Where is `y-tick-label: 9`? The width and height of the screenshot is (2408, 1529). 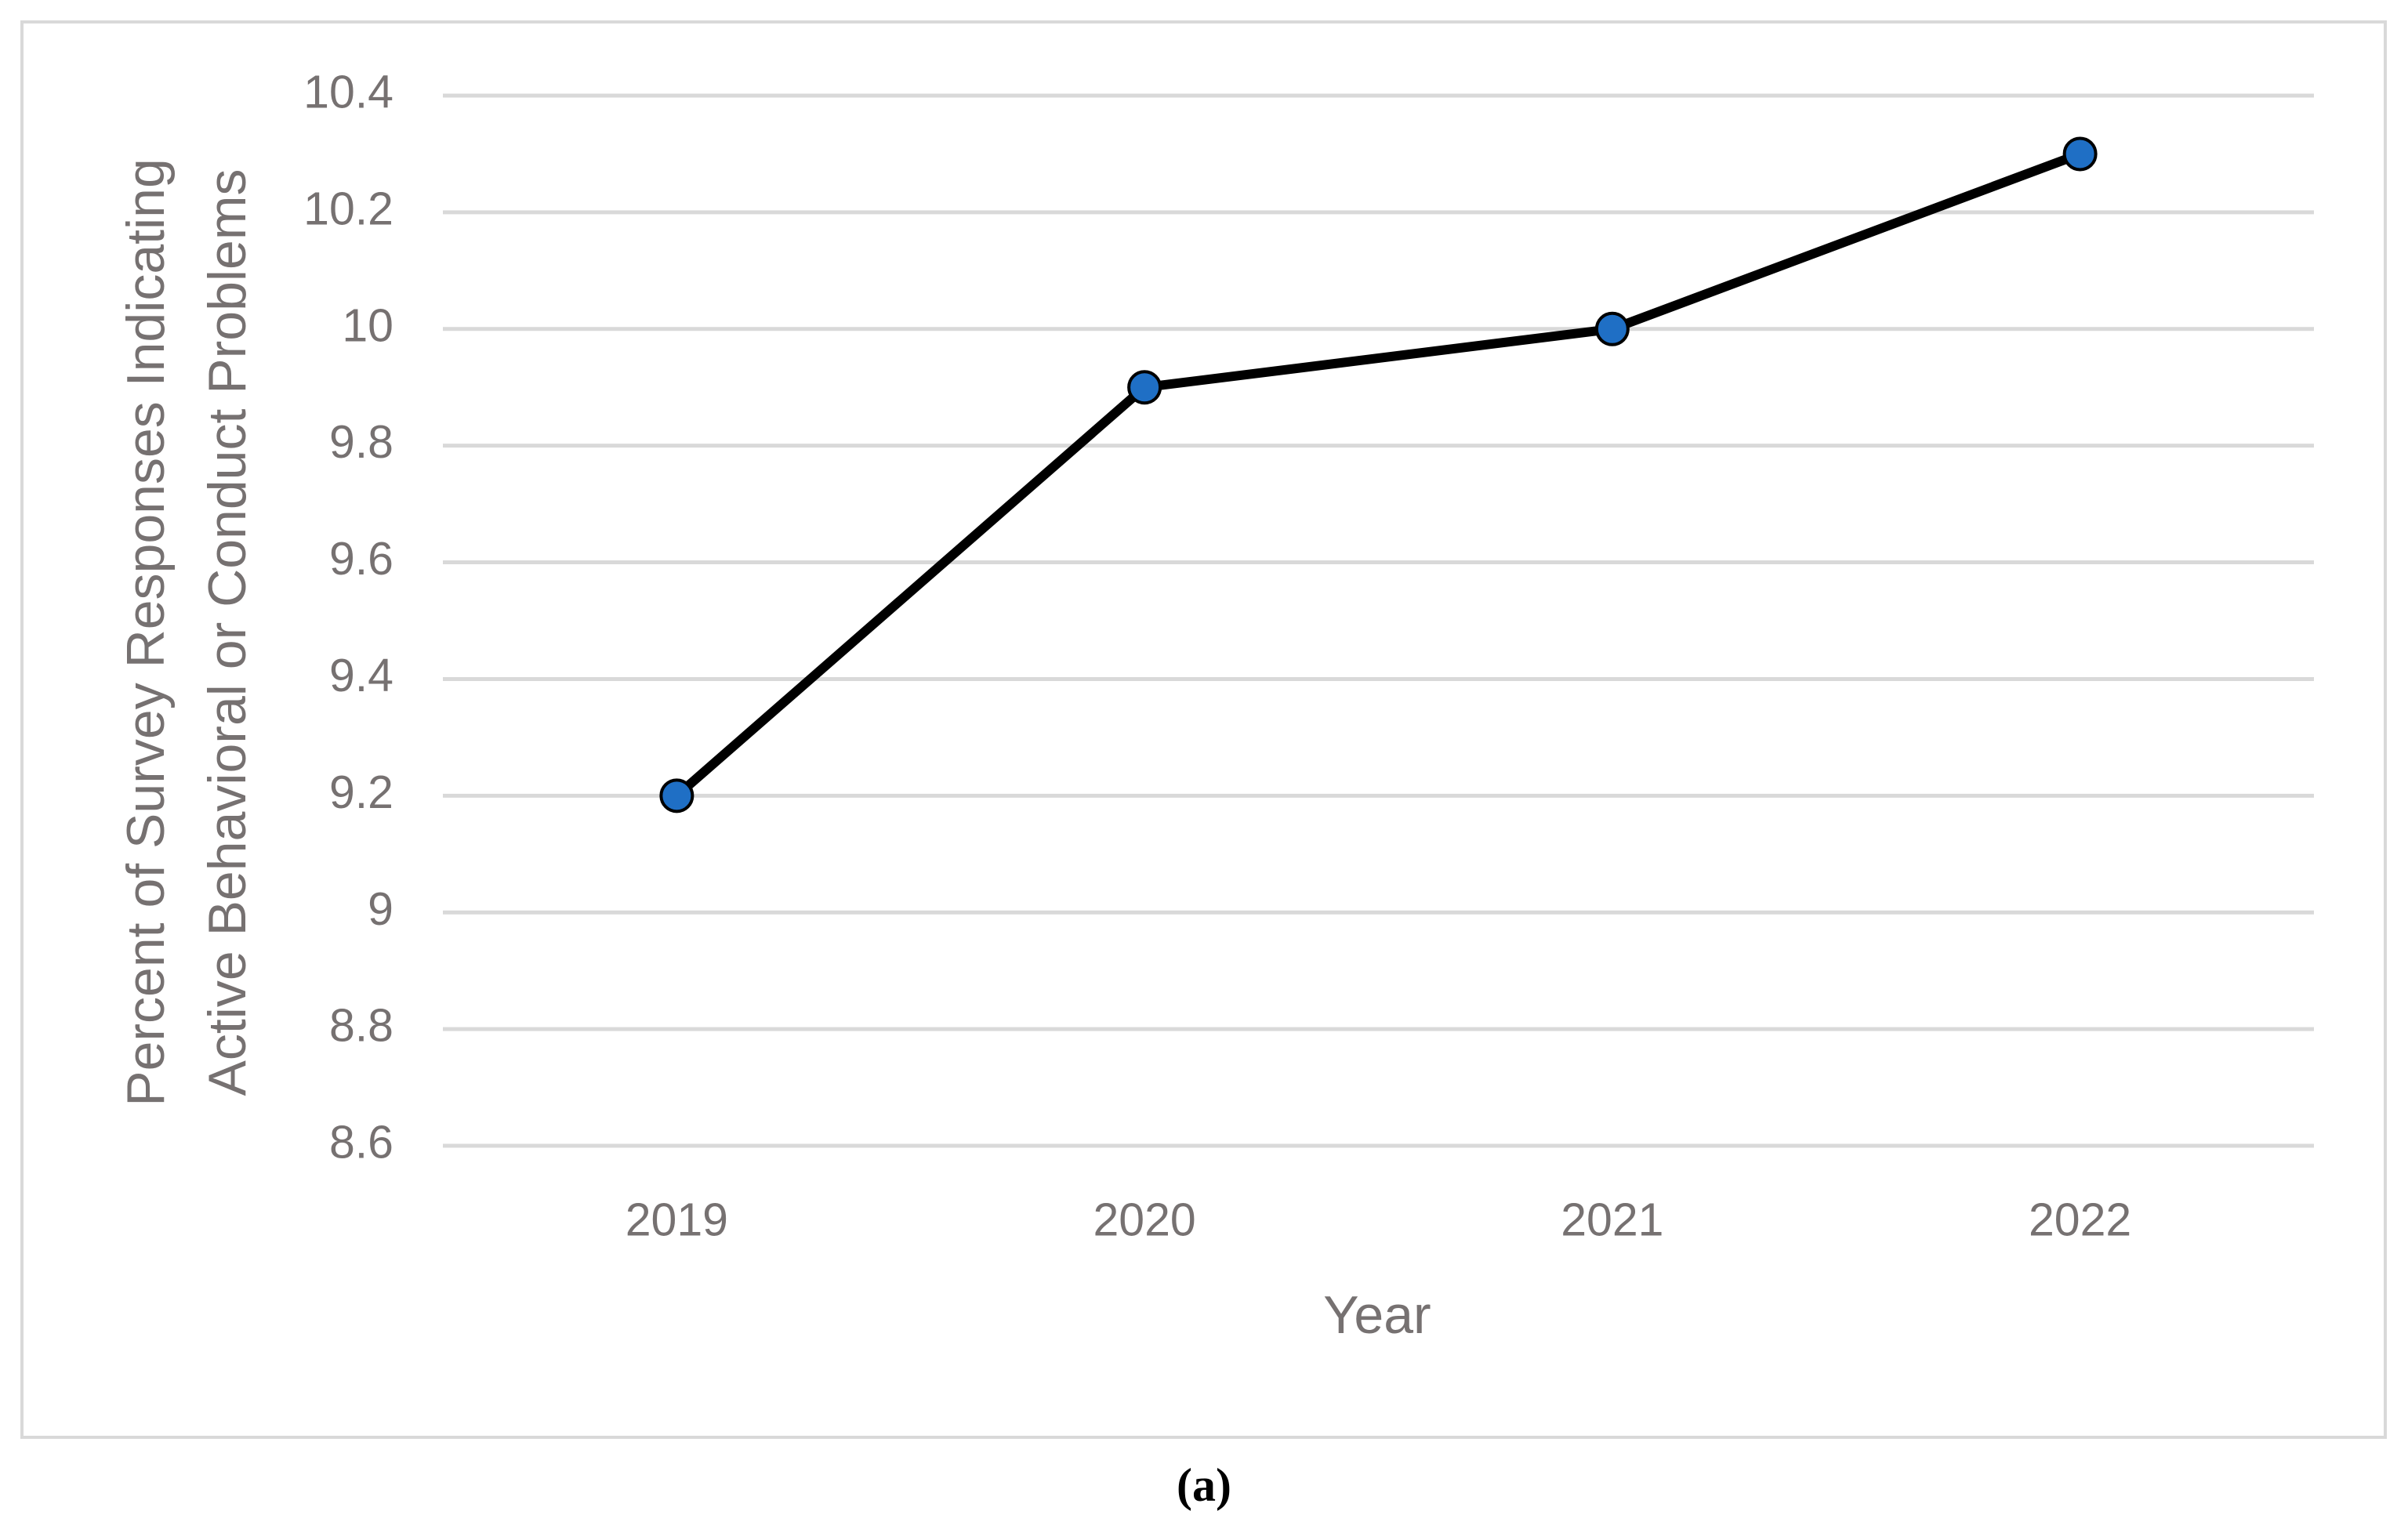 y-tick-label: 9 is located at coordinates (380, 909).